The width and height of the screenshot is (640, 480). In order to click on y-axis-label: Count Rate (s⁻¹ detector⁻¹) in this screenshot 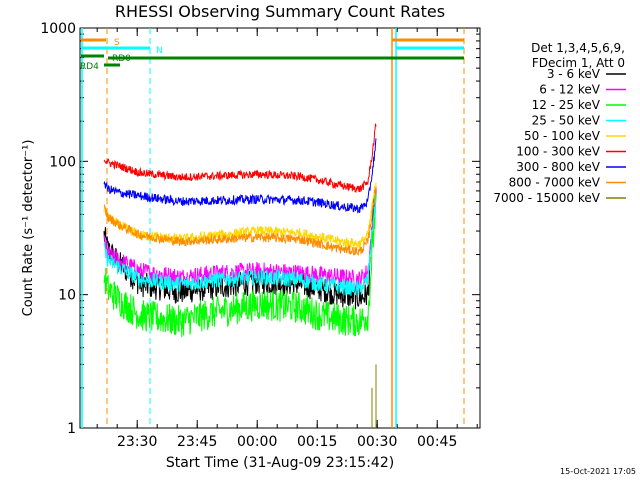, I will do `click(28, 228)`.